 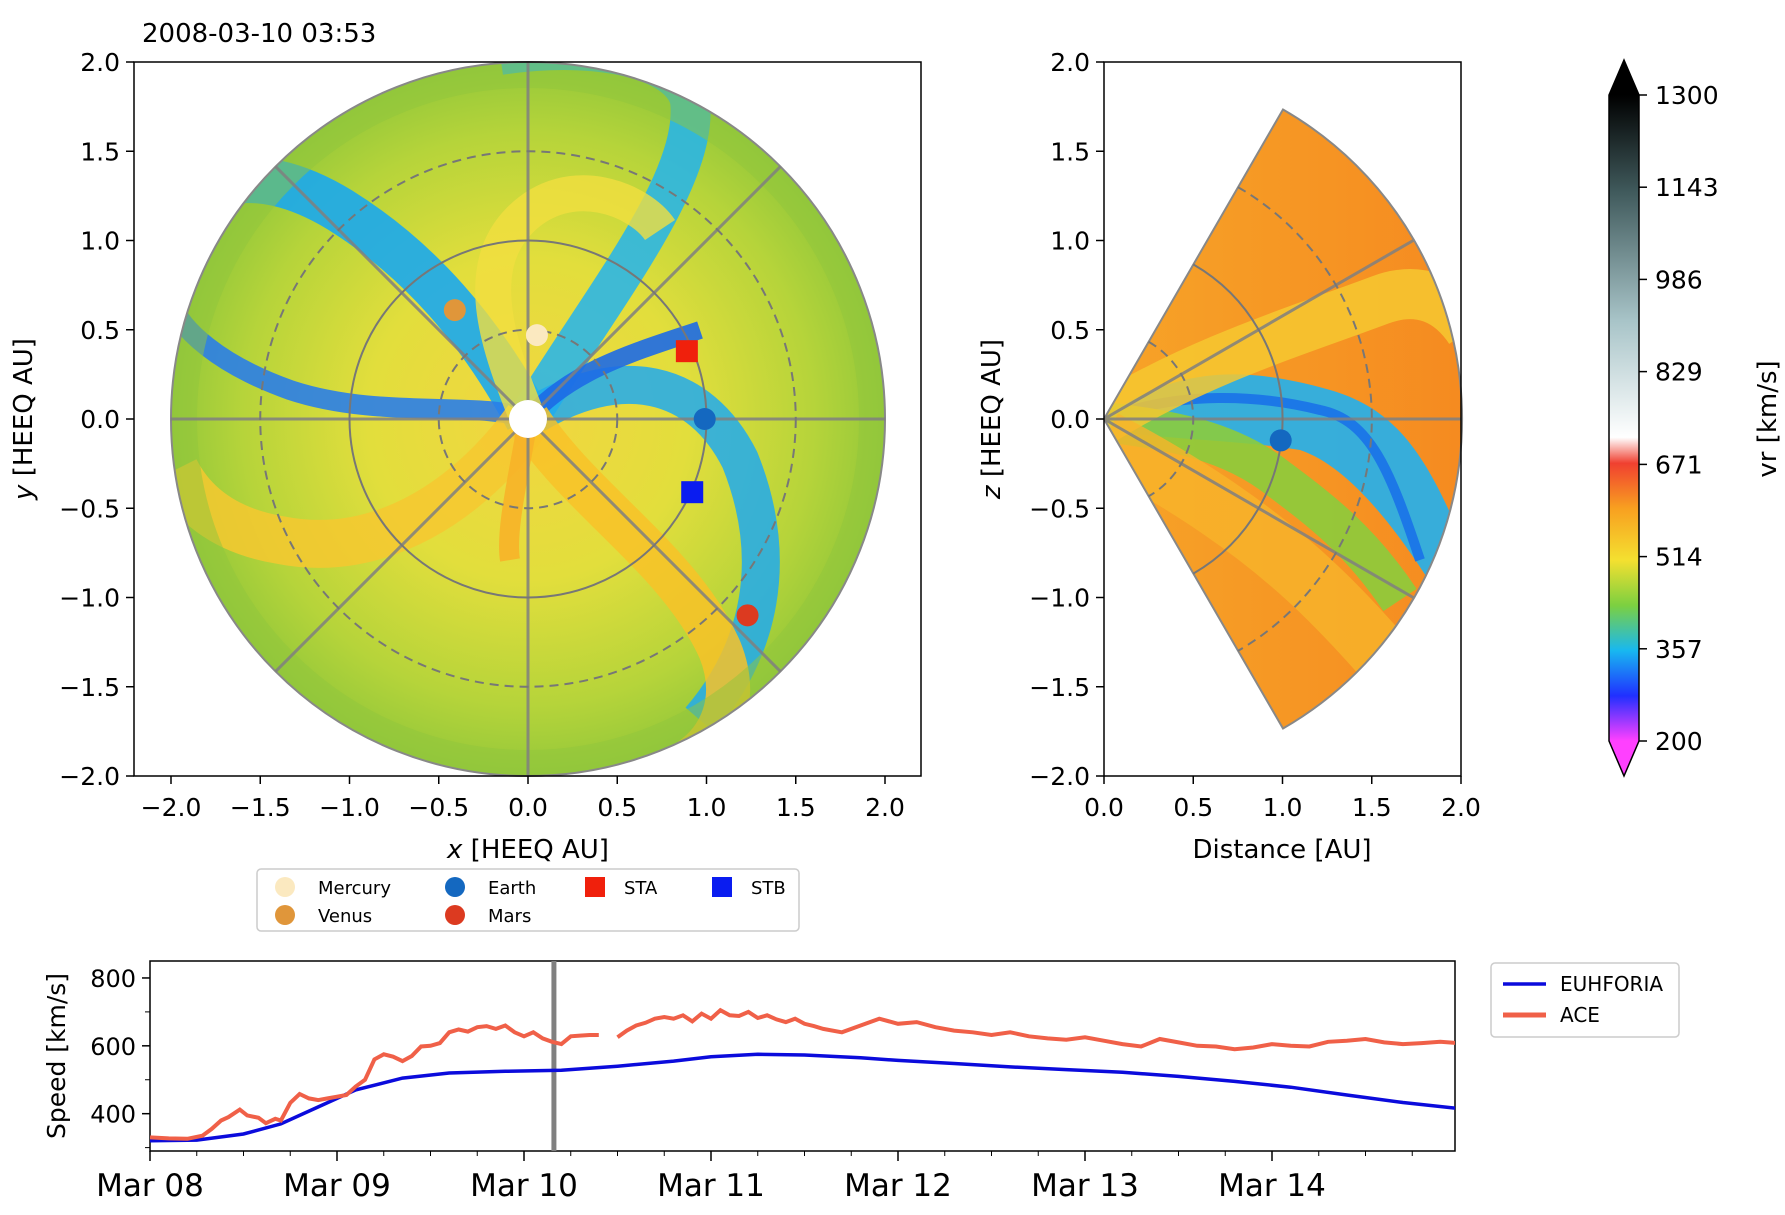 I want to click on colorbar-label: vr [km/s], so click(x=1768, y=418).